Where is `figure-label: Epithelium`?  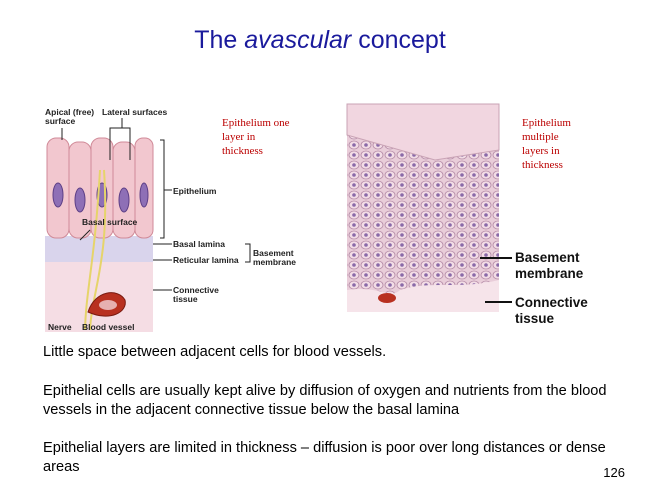 figure-label: Epithelium is located at coordinates (195, 191).